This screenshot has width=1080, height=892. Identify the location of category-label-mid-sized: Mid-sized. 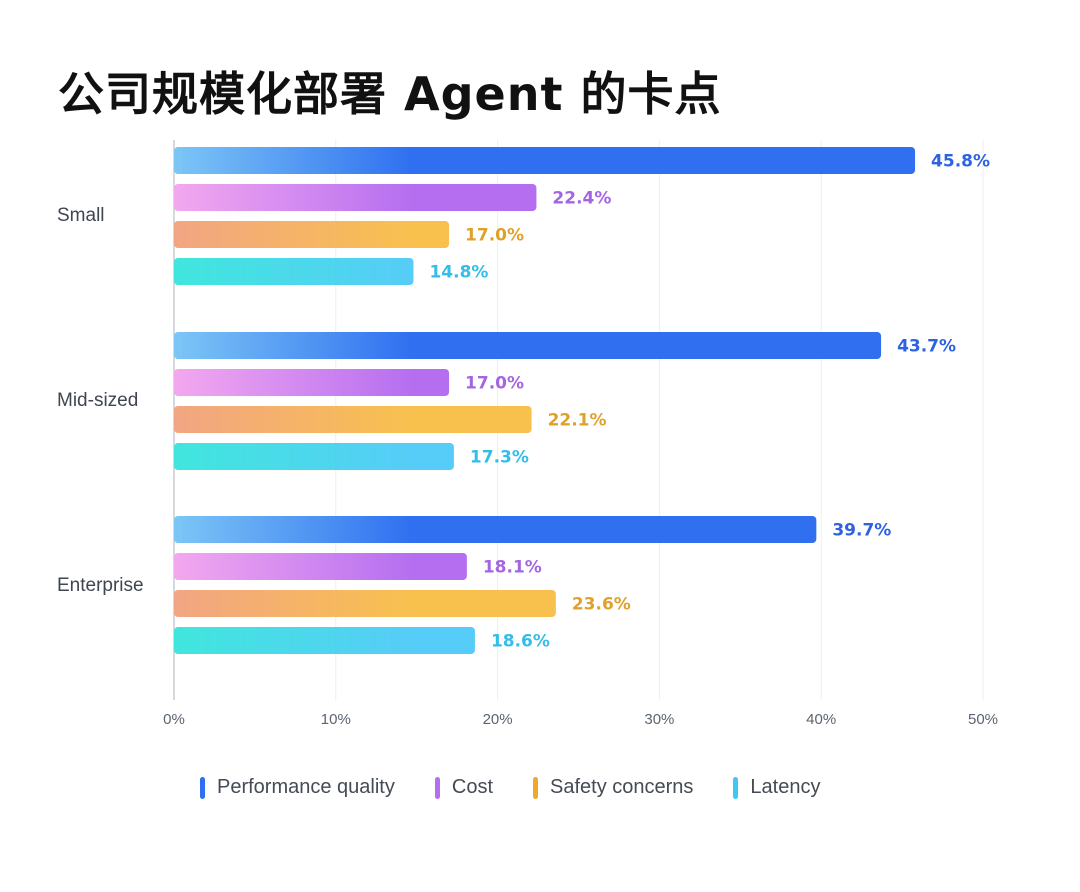
(97, 400).